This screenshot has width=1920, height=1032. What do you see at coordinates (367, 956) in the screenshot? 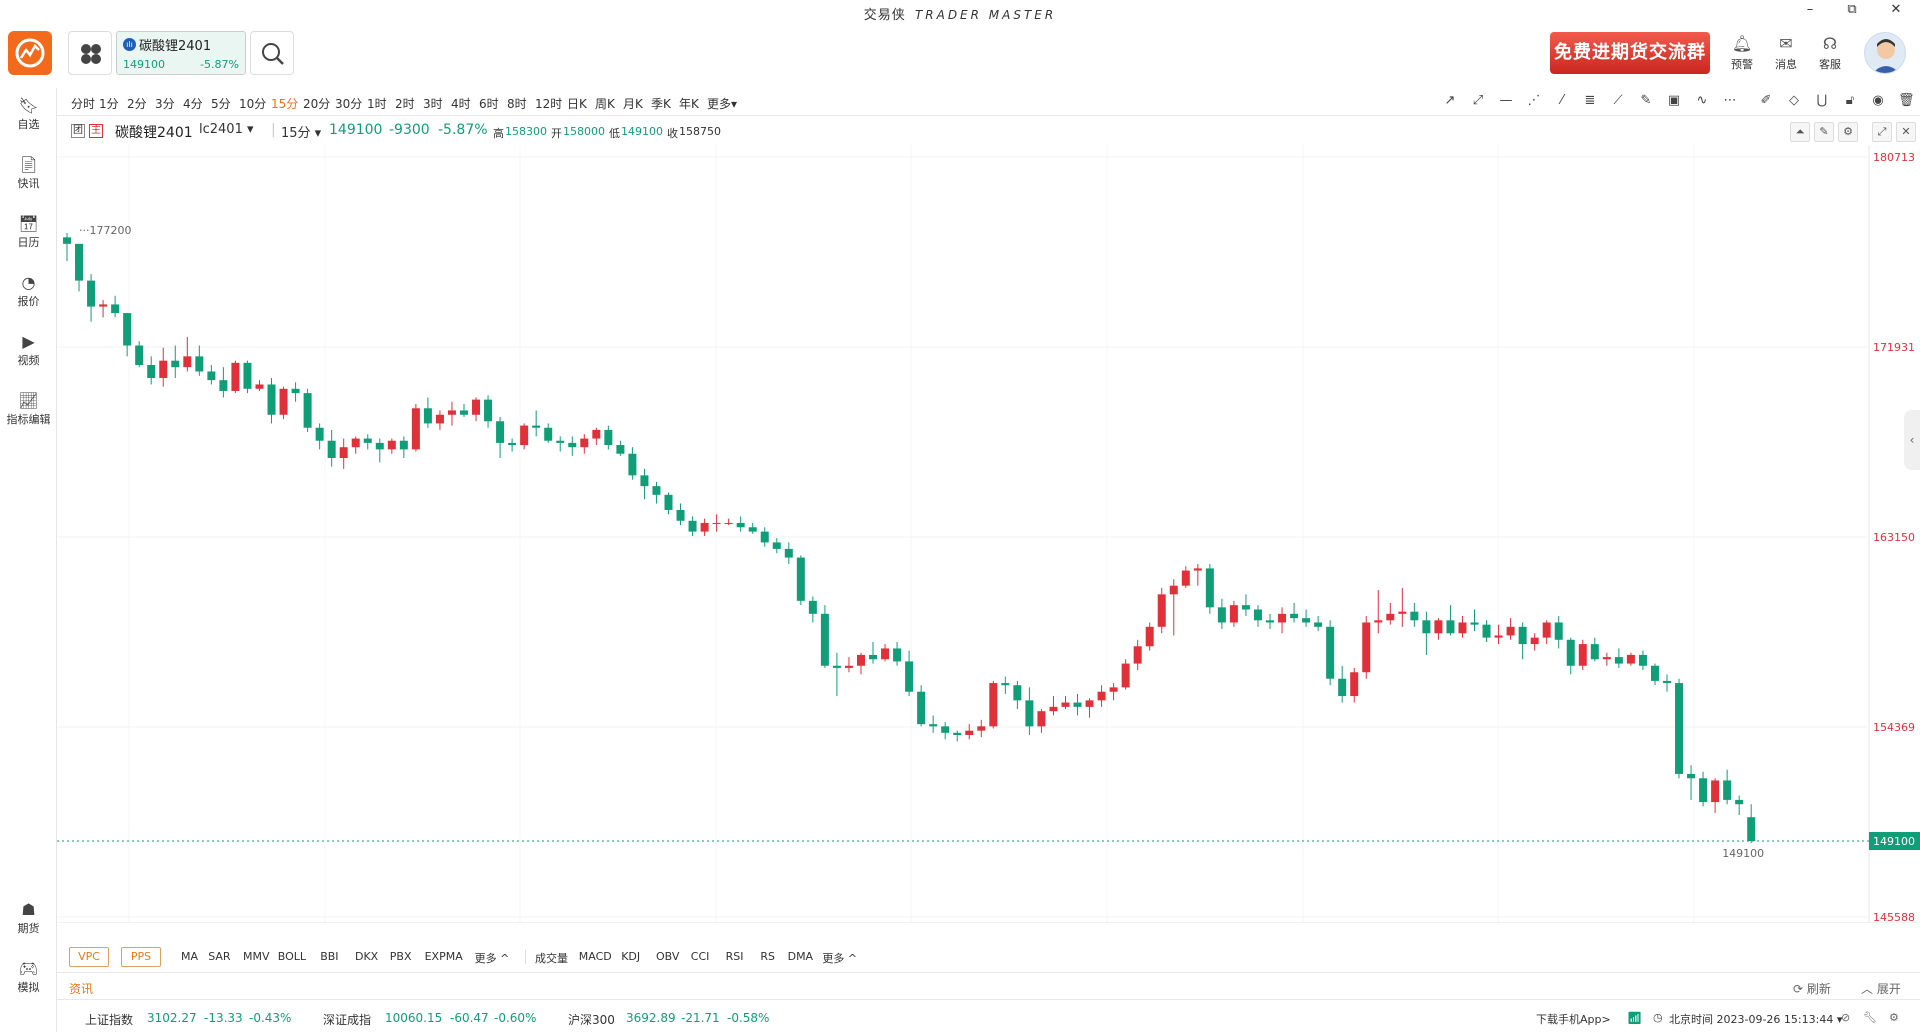
I see `indicator-item: DKX` at bounding box center [367, 956].